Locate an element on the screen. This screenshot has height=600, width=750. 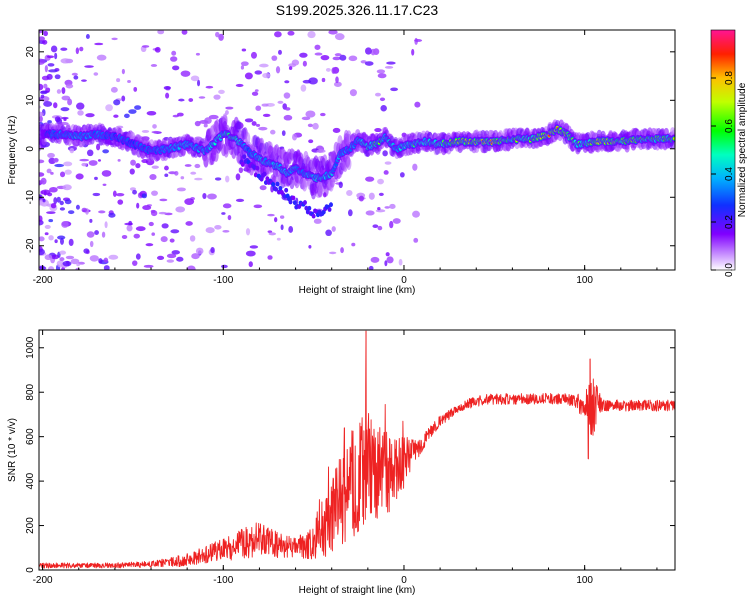
colorbar-tick-label: 0.8 is located at coordinates (729, 78).